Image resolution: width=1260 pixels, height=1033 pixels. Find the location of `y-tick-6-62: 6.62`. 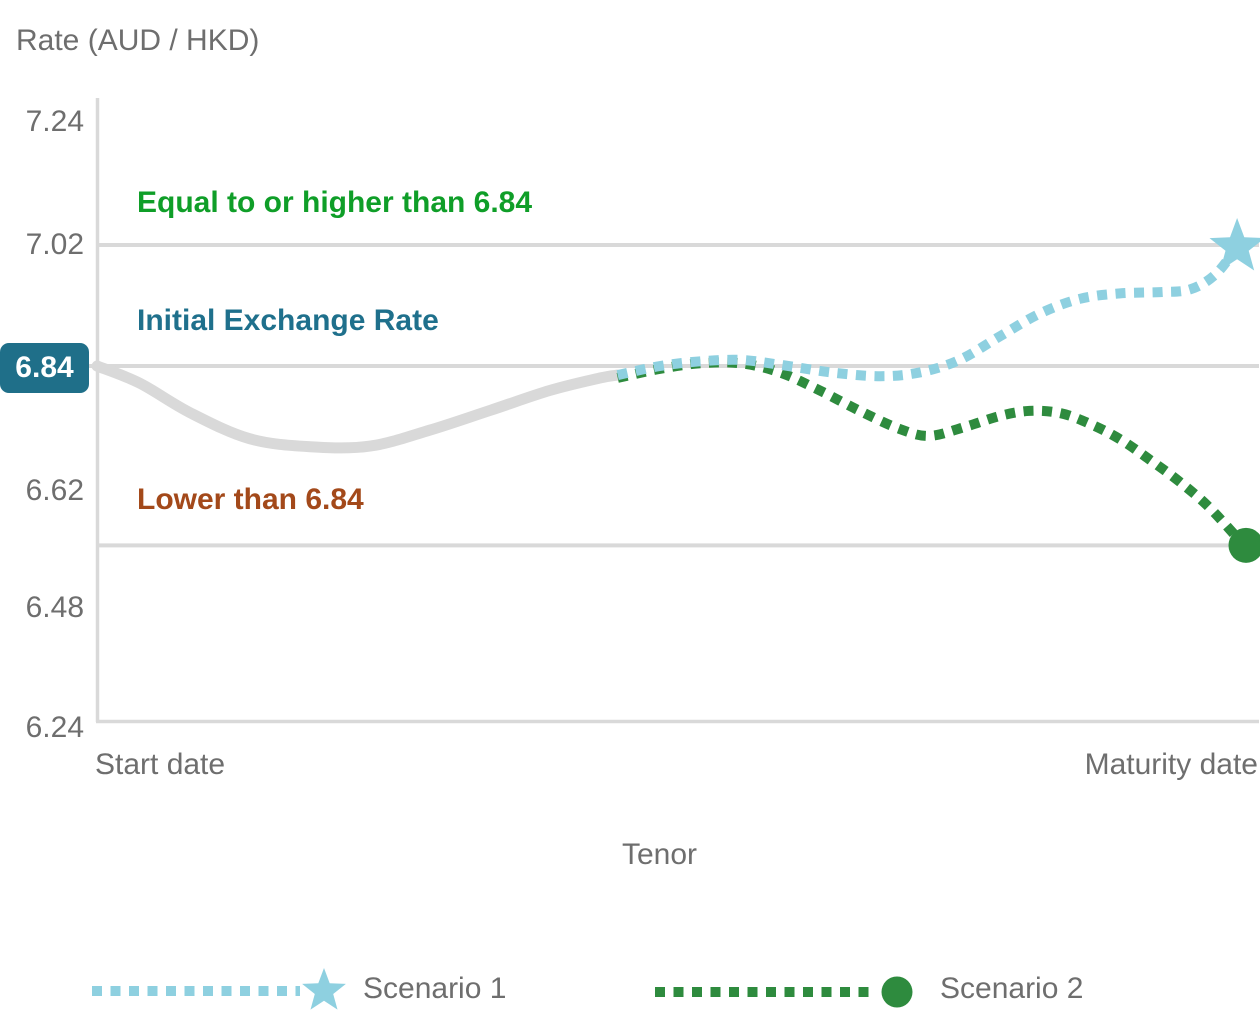

y-tick-6-62: 6.62 is located at coordinates (54, 490).